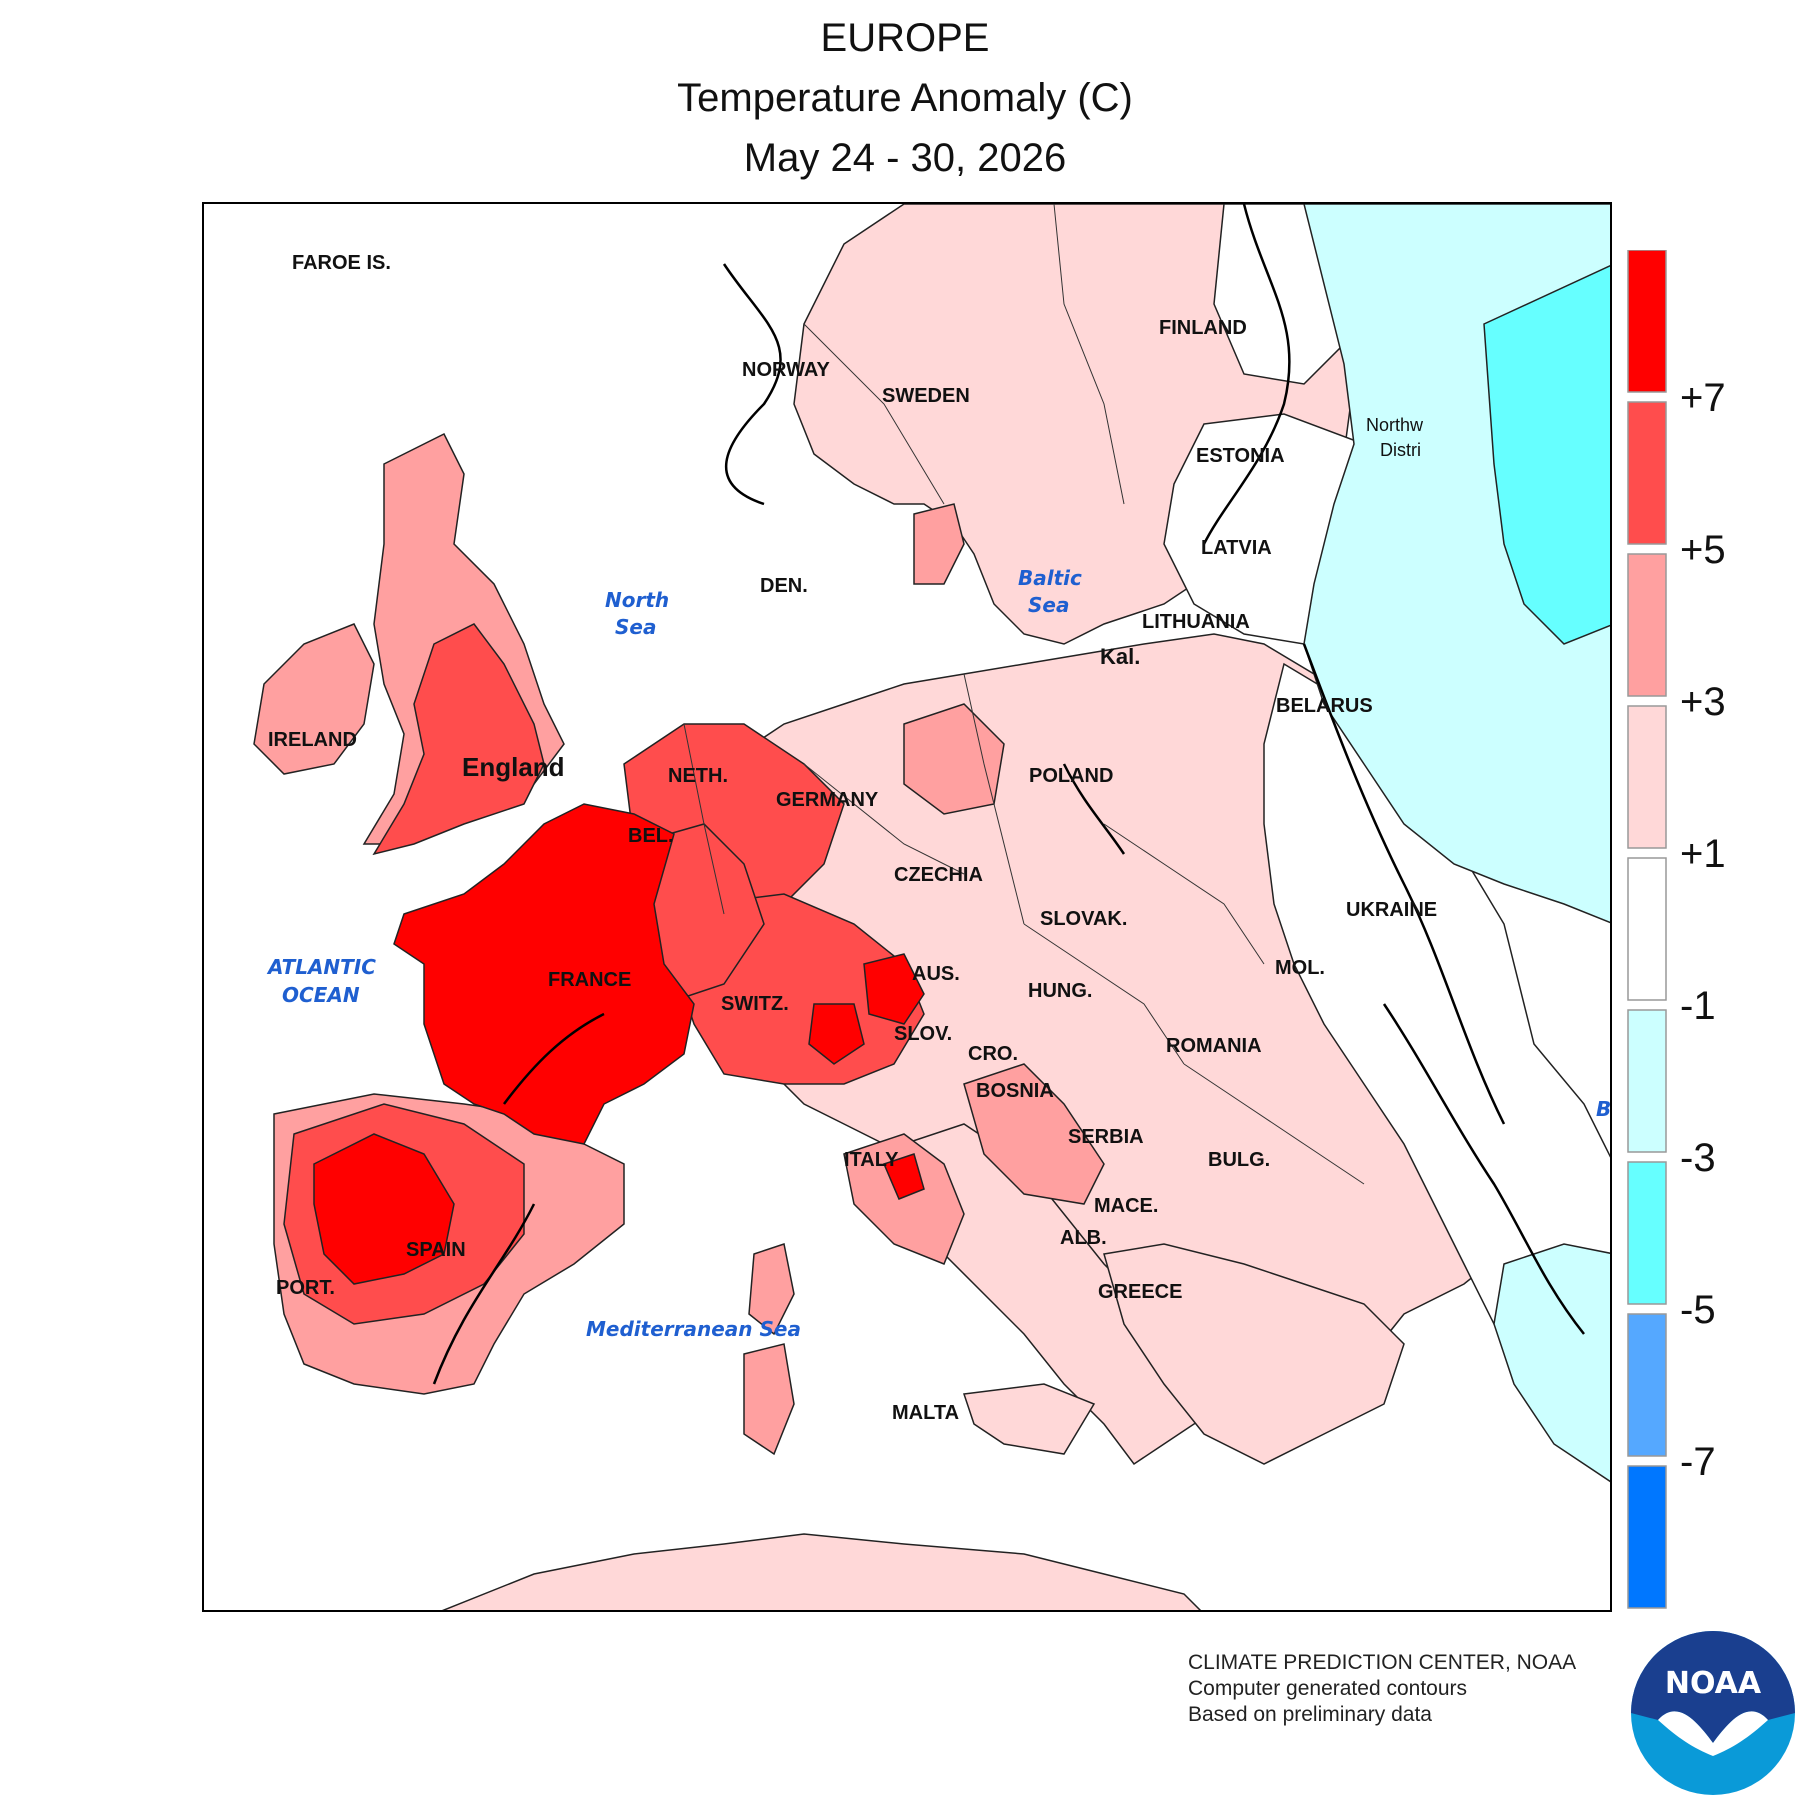 Image resolution: width=1800 pixels, height=1800 pixels. What do you see at coordinates (1140, 1292) in the screenshot?
I see `label-greece: GREECE` at bounding box center [1140, 1292].